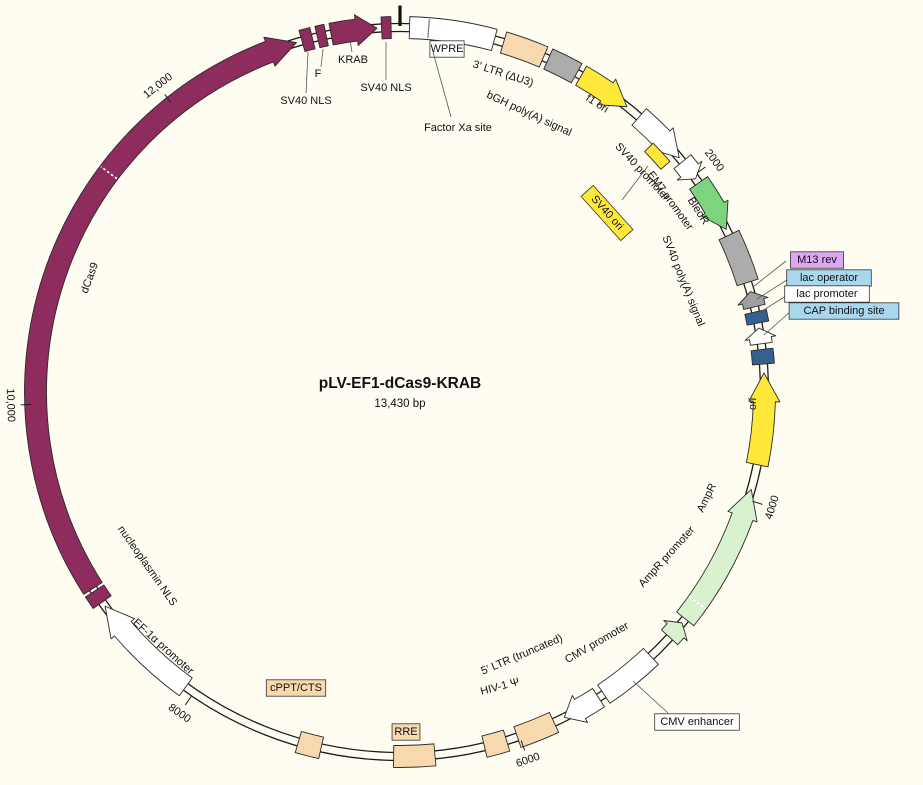  Describe the element at coordinates (563, 66) in the screenshot. I see `feature-bgh-polya` at that location.